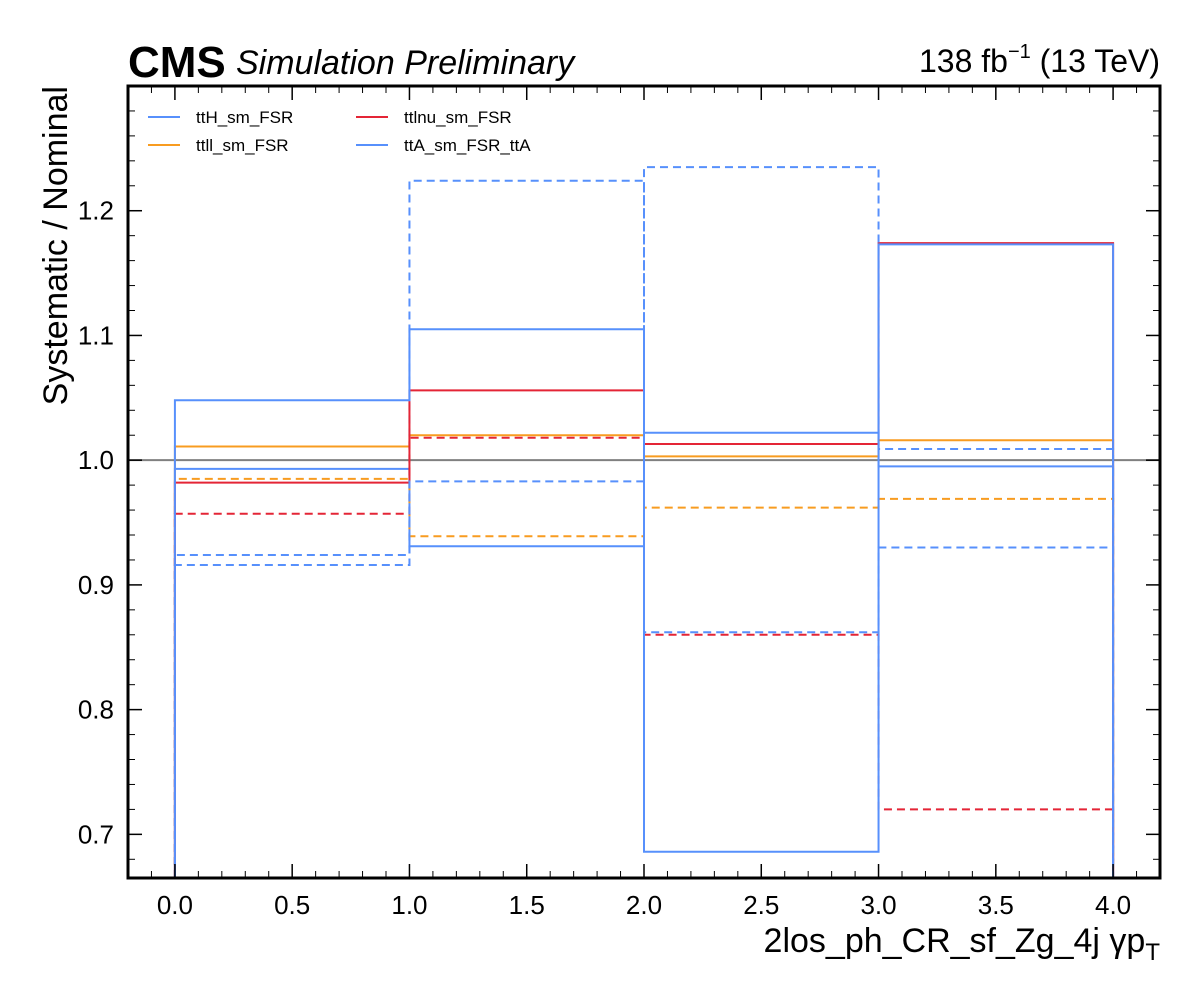 The image size is (1200, 1000). What do you see at coordinates (96, 211) in the screenshot?
I see `y-tick-label: 1.2` at bounding box center [96, 211].